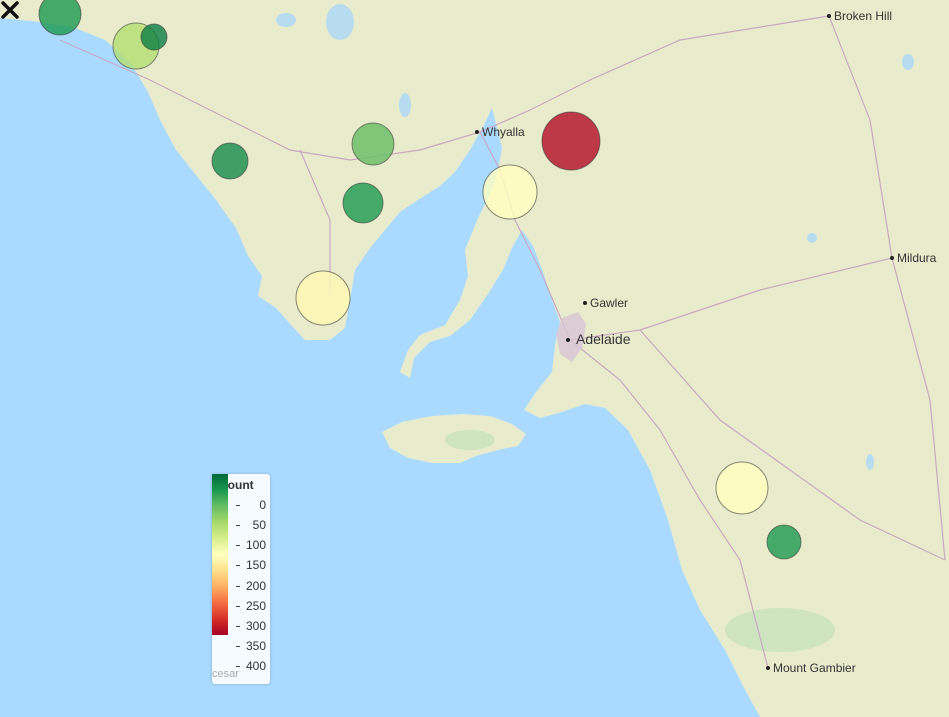  Describe the element at coordinates (241, 579) in the screenshot. I see `color-legend: Count 0 50 100 150 200 250 300 350 400` at that location.